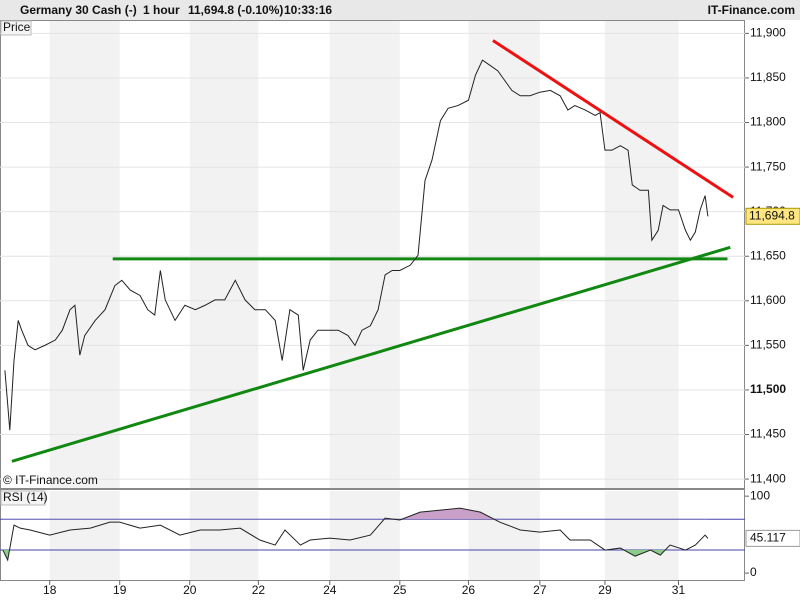  I want to click on y-tick-label: 11,600, so click(768, 300).